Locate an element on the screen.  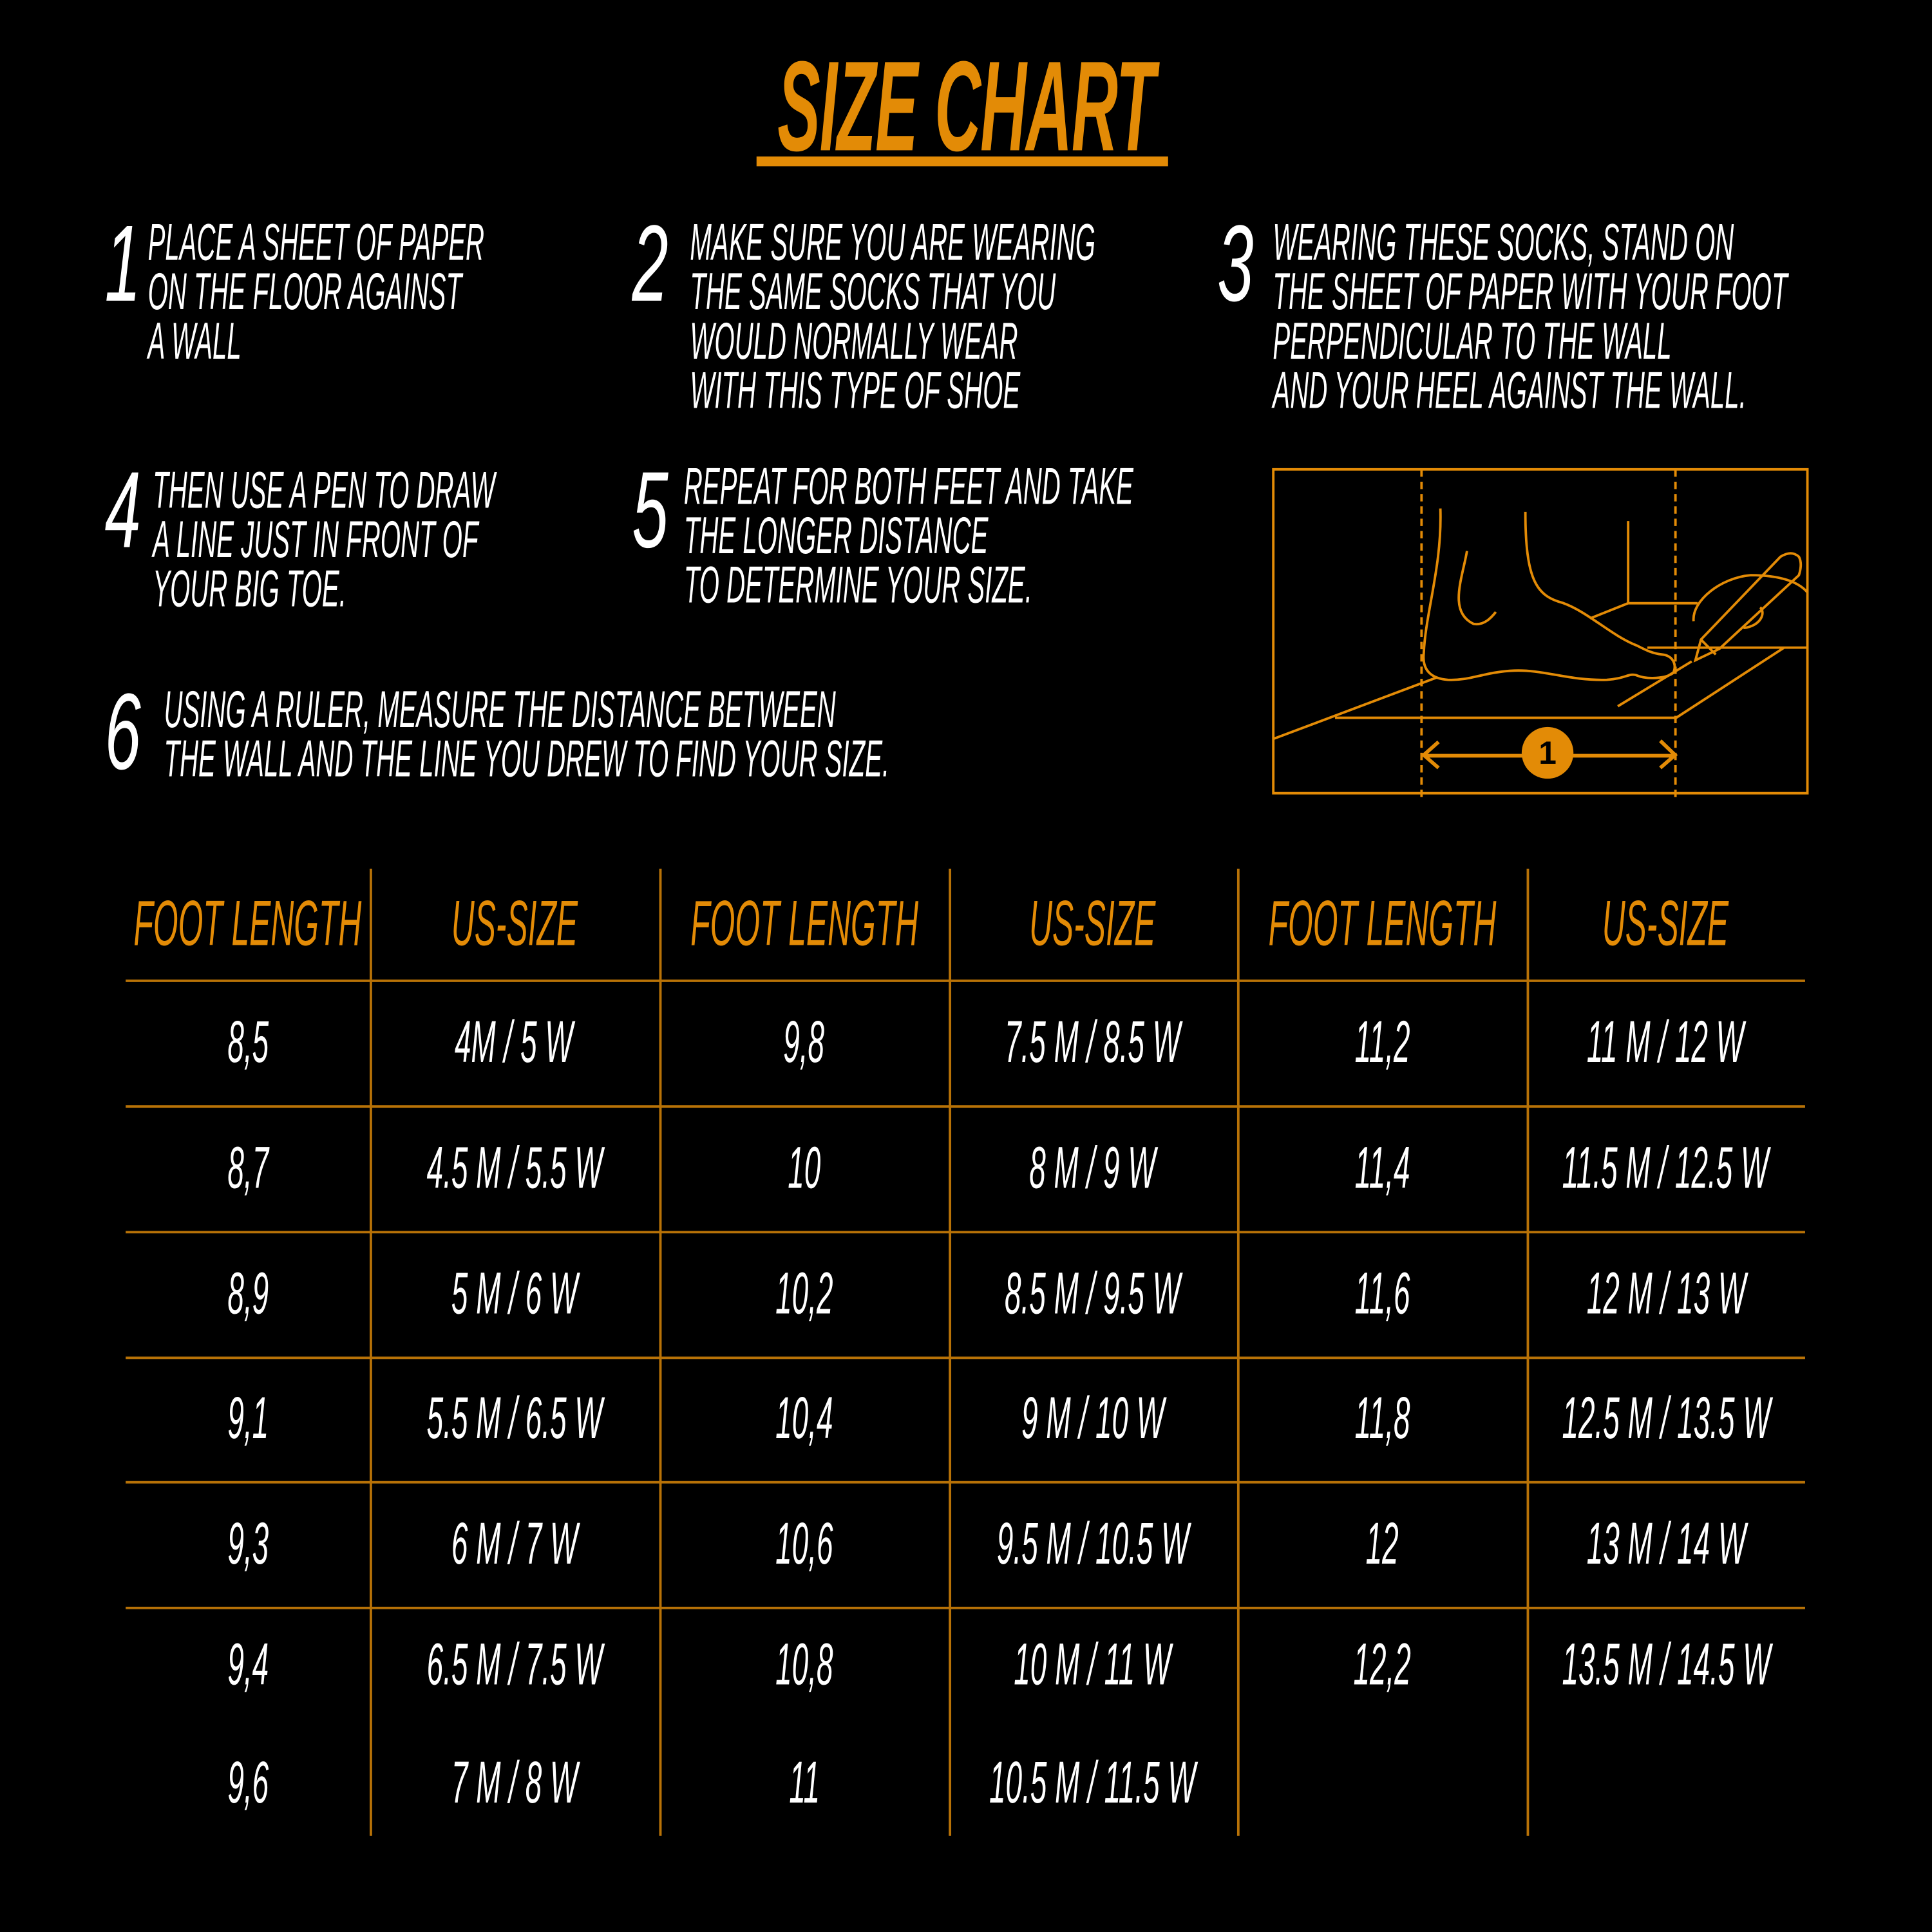
table-cell: 12.5 M / 13.5 W is located at coordinates (1665, 1419).